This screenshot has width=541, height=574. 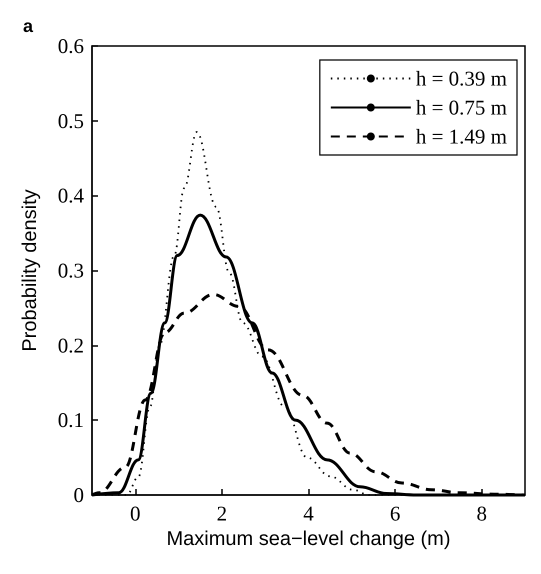 I want to click on y-tick-label: 0.6, so click(x=71, y=46).